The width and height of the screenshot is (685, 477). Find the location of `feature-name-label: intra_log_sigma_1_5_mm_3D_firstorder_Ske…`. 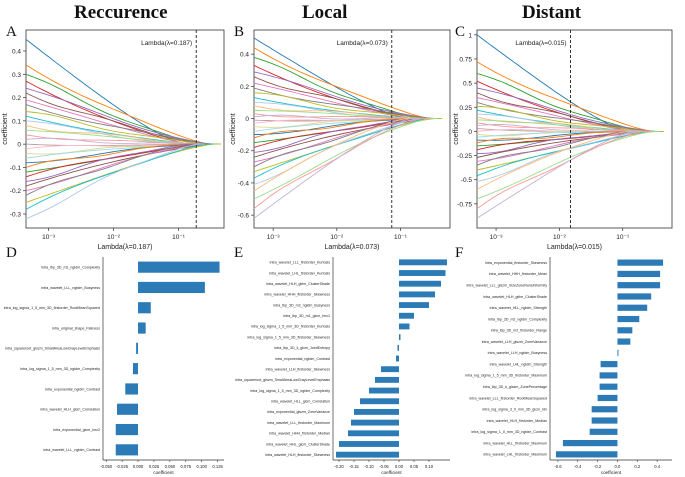

feature-name-label: intra_log_sigma_1_5_mm_3D_firstorder_Ske… is located at coordinates (289, 337).